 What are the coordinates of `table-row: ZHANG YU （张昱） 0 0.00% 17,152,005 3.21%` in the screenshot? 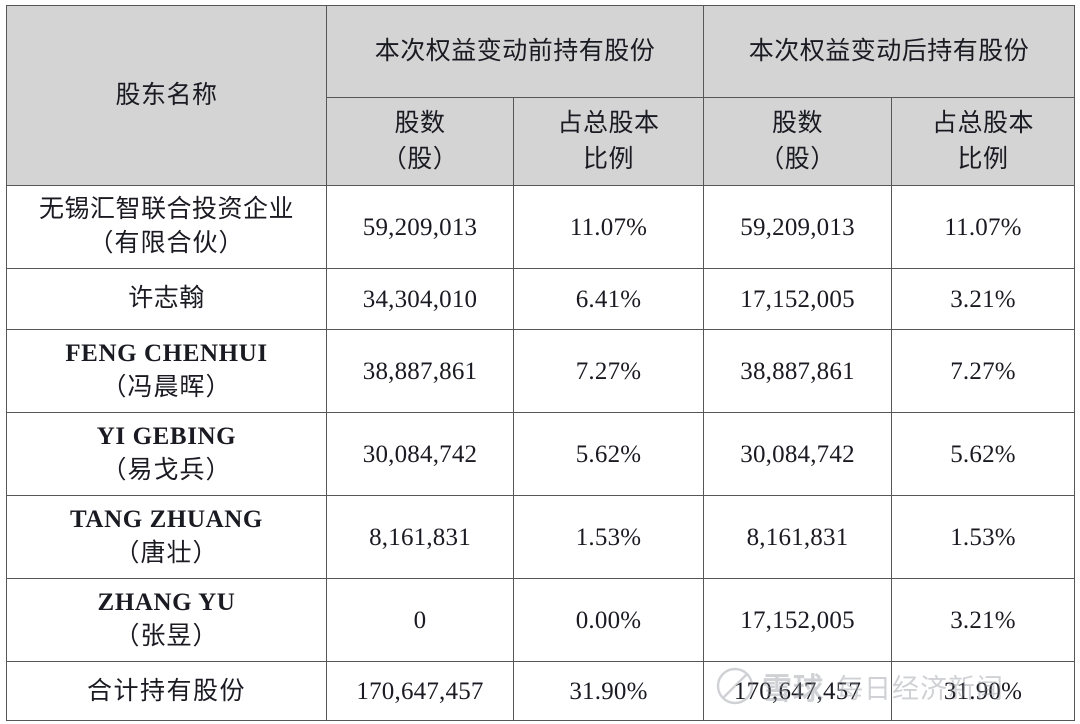 It's located at (541, 620).